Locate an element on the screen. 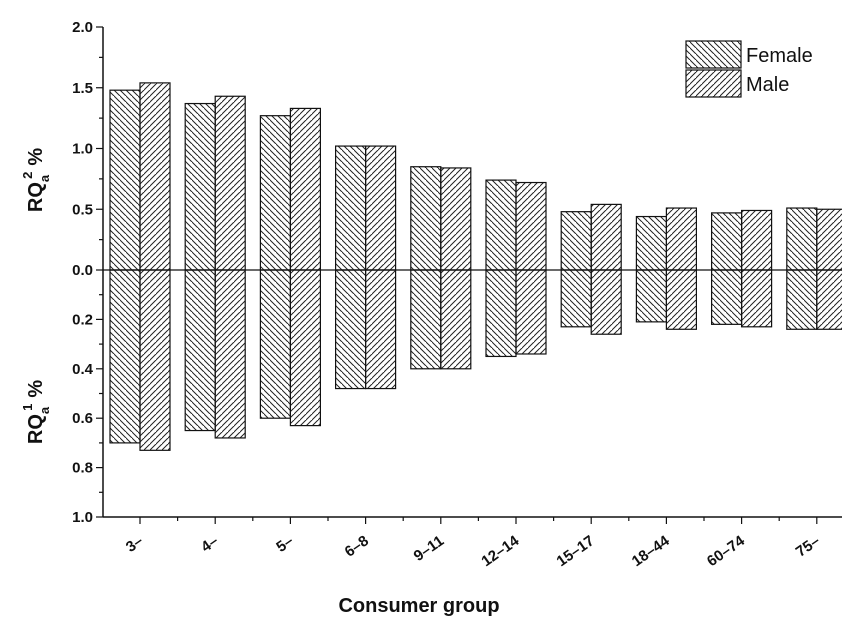 The height and width of the screenshot is (619, 842). tick-labels-group: 0.0 0.5 1.0 1.5 2.0 0.2 0.4 0.6 0.8 1.0 is located at coordinates (83, 272).